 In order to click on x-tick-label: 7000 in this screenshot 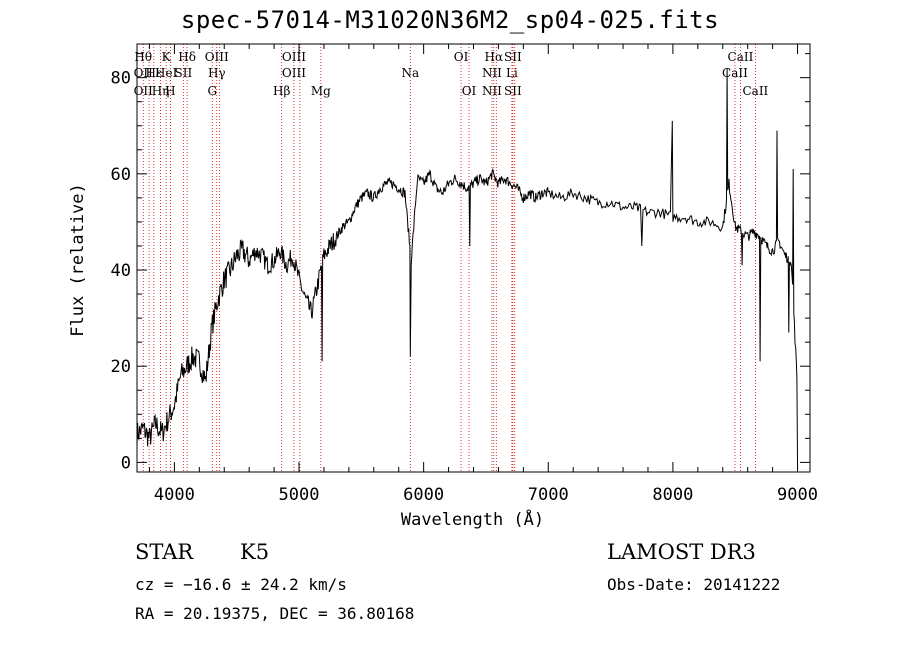, I will do `click(548, 495)`.